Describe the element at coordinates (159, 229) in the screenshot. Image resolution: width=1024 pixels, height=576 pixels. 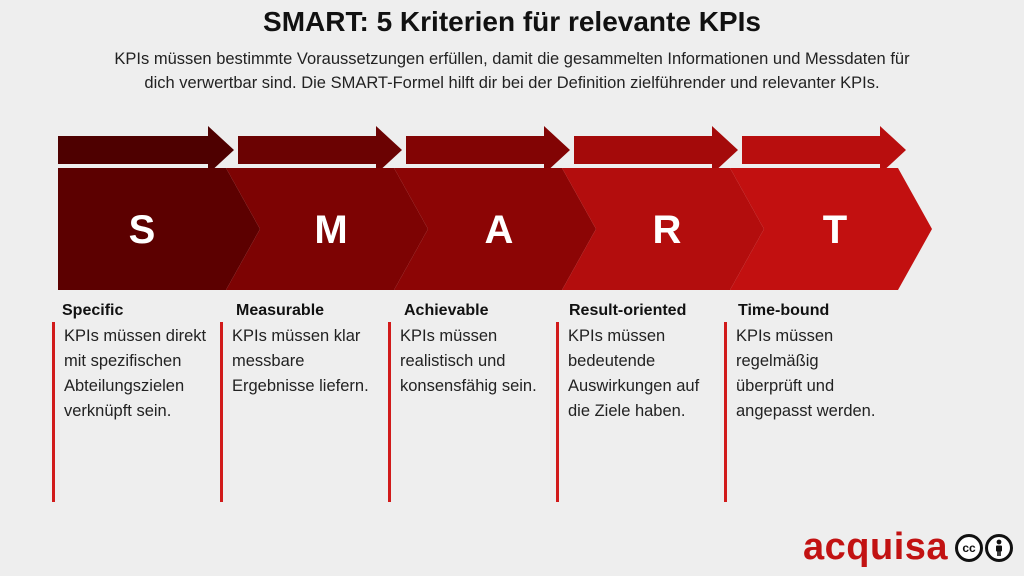
I see `chevron-s` at that location.